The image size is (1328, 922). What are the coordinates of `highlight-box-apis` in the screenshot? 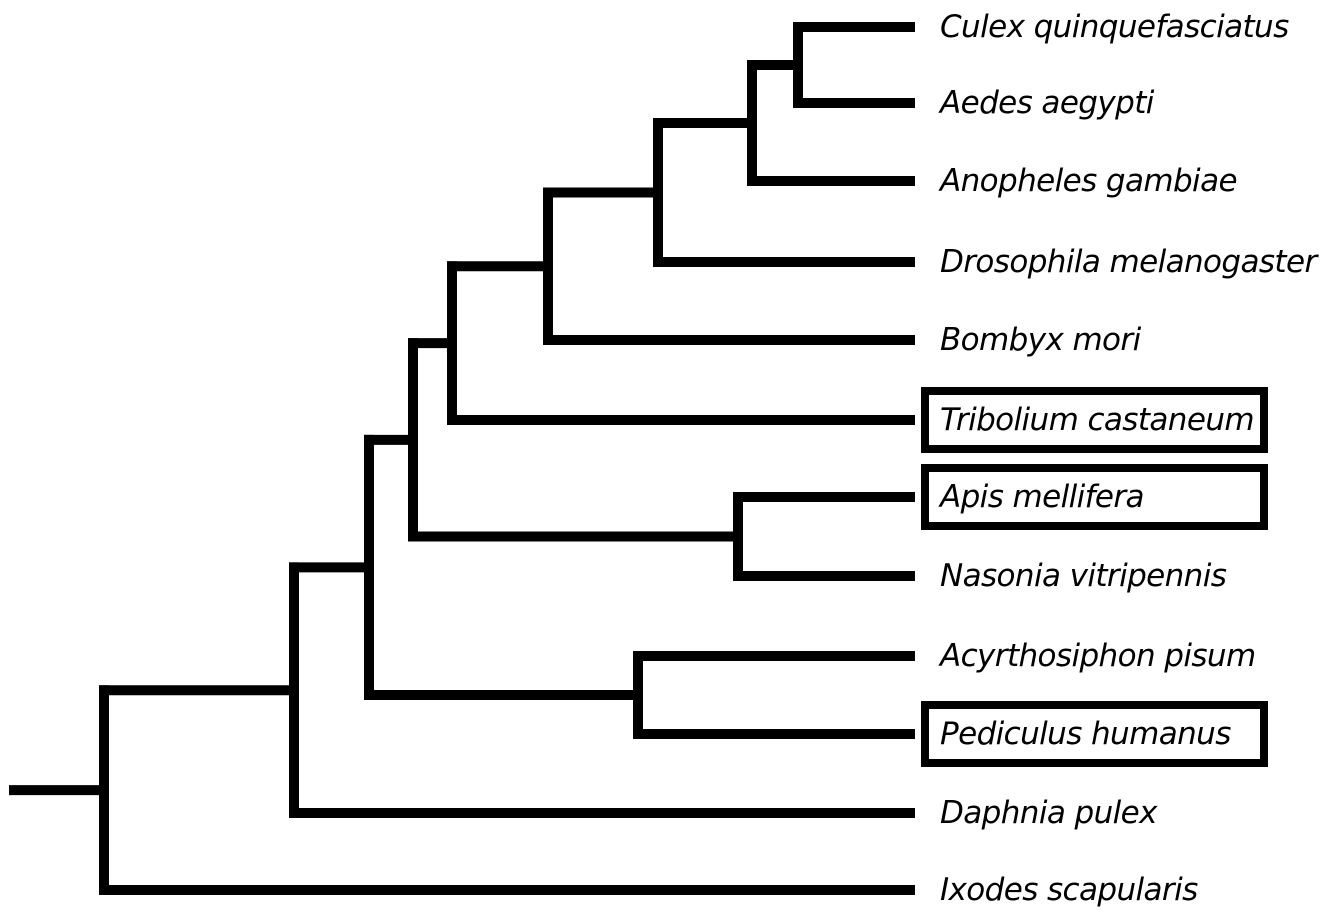 It's located at (1094, 497).